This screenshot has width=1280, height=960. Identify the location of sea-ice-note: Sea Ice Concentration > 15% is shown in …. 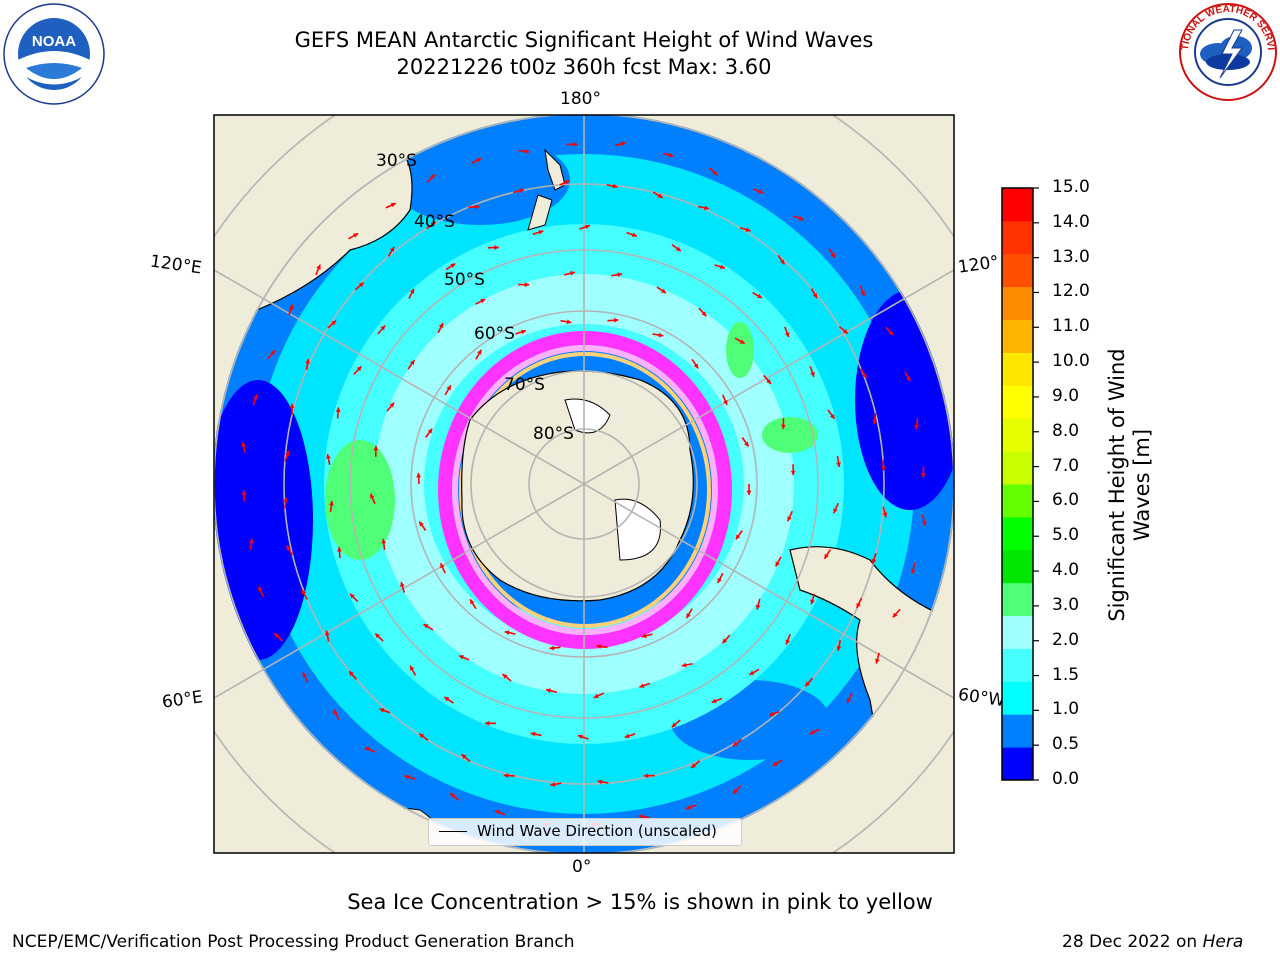
(640, 902).